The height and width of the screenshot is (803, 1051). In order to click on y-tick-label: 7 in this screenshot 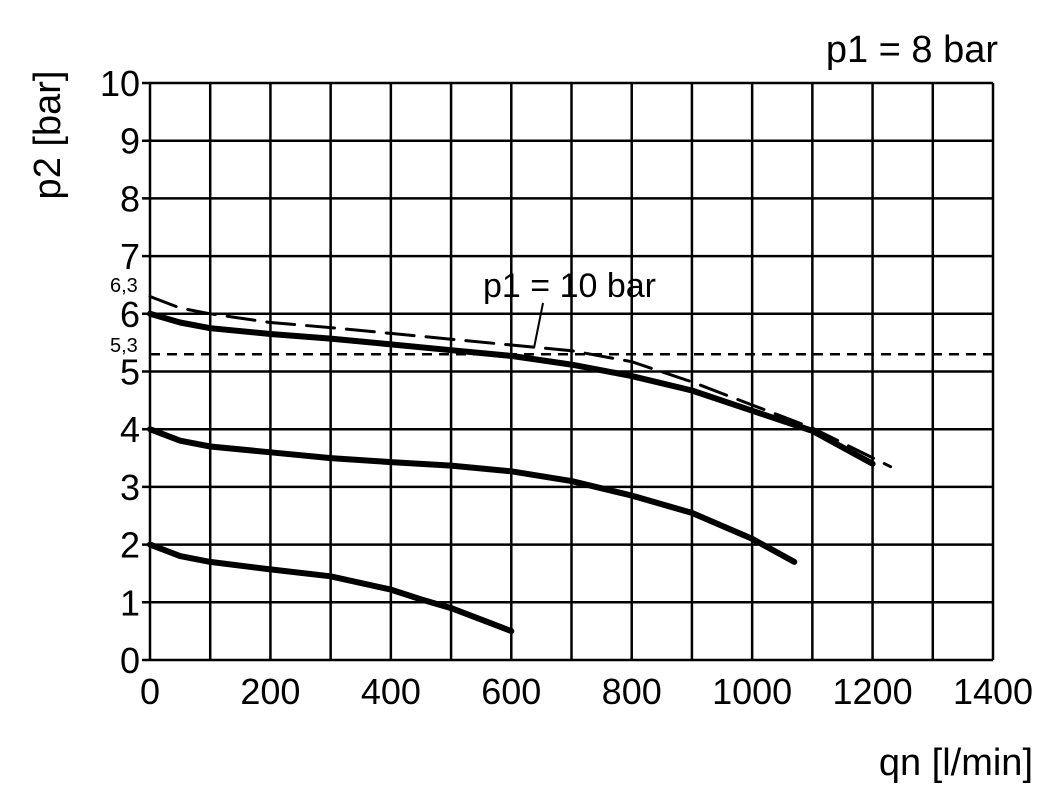, I will do `click(130, 256)`.